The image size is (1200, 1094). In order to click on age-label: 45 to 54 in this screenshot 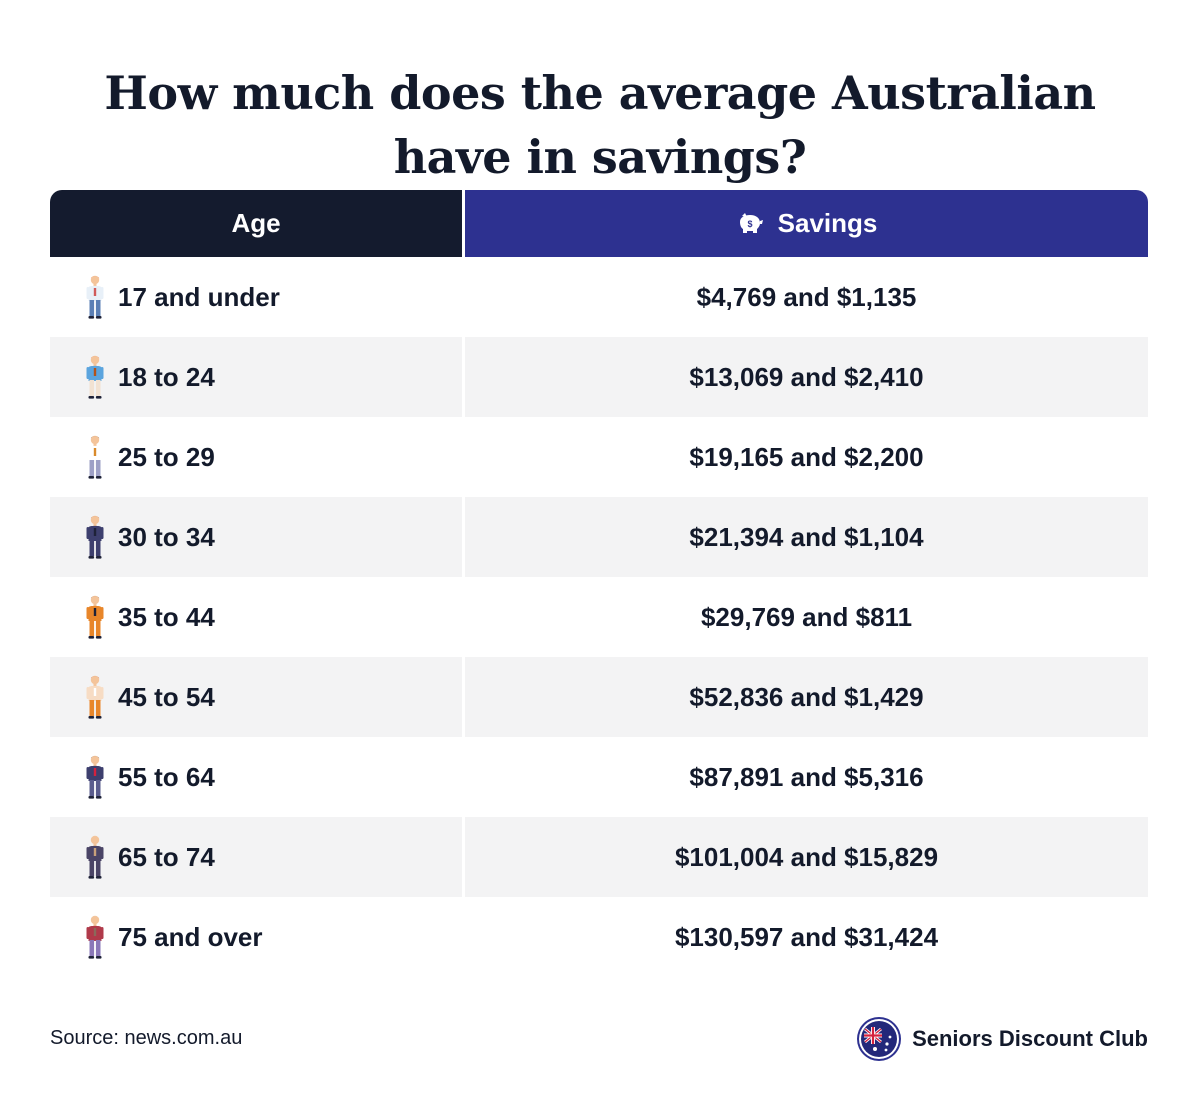, I will do `click(166, 696)`.